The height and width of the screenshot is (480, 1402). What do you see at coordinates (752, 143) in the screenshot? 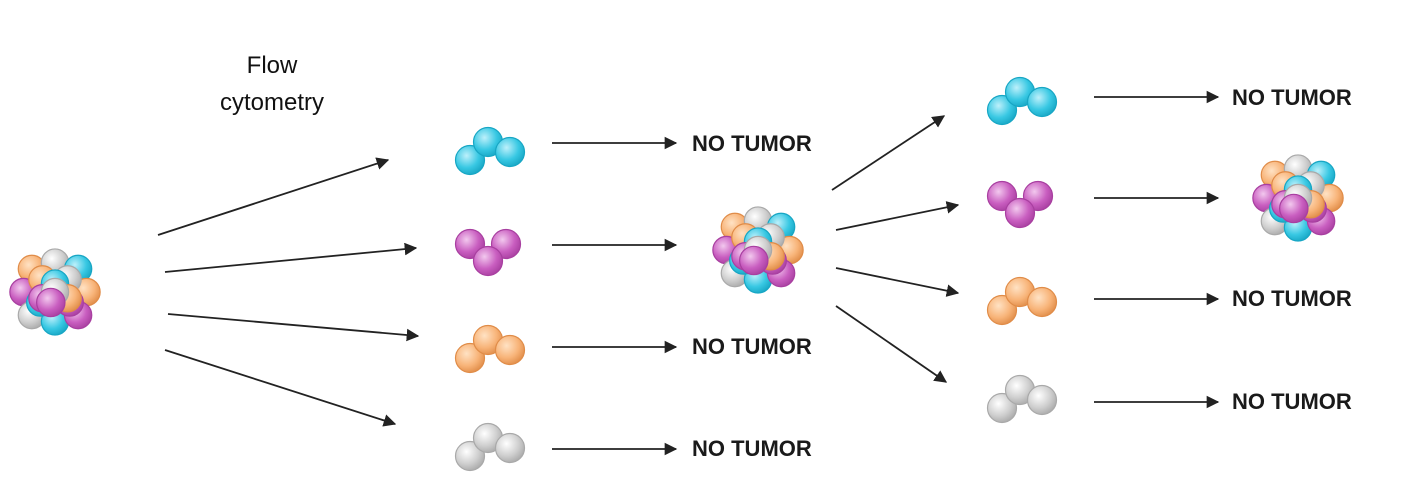
I see `no-tumor-label-cyan-1: NO TUMOR` at bounding box center [752, 143].